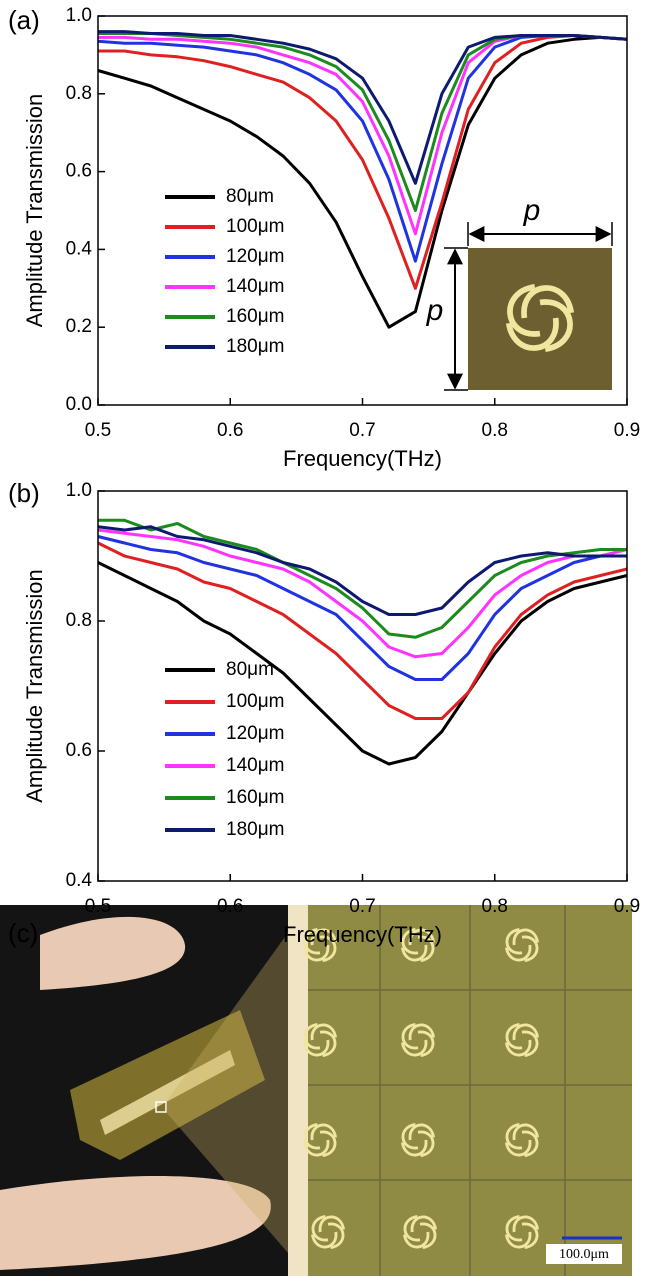 The width and height of the screenshot is (646, 1276). Describe the element at coordinates (79, 404) in the screenshot. I see `y-tick-label: 0.0` at that location.